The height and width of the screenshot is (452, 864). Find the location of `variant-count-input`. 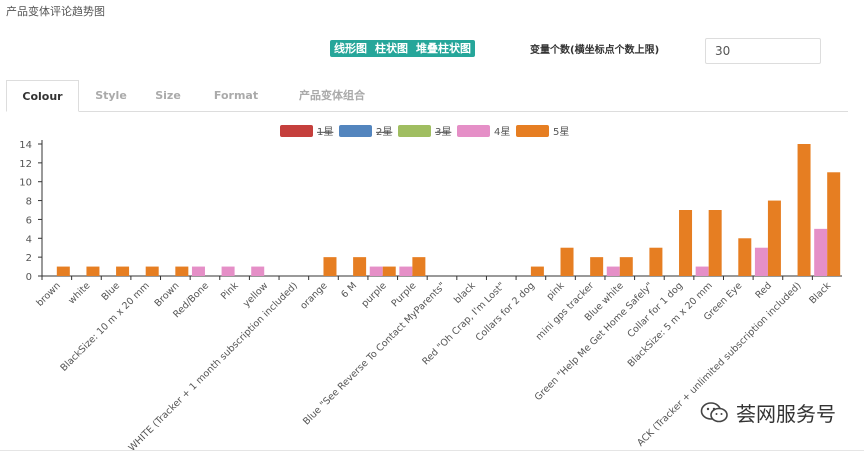

variant-count-input is located at coordinates (763, 51).